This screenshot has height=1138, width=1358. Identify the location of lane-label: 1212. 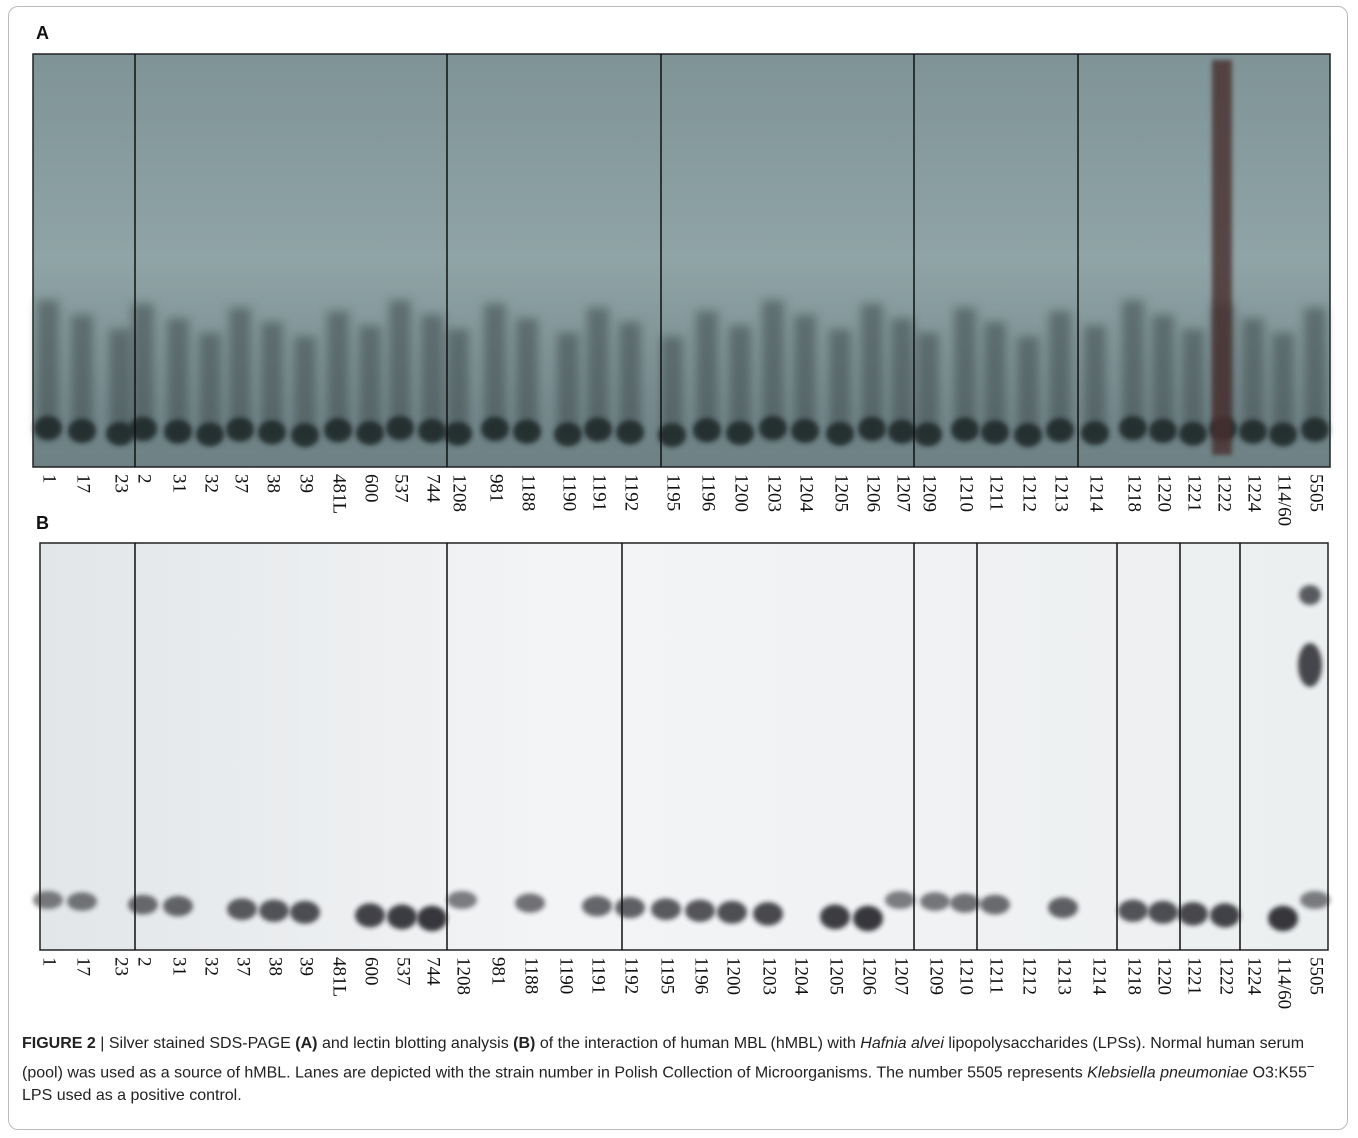
(1029, 493).